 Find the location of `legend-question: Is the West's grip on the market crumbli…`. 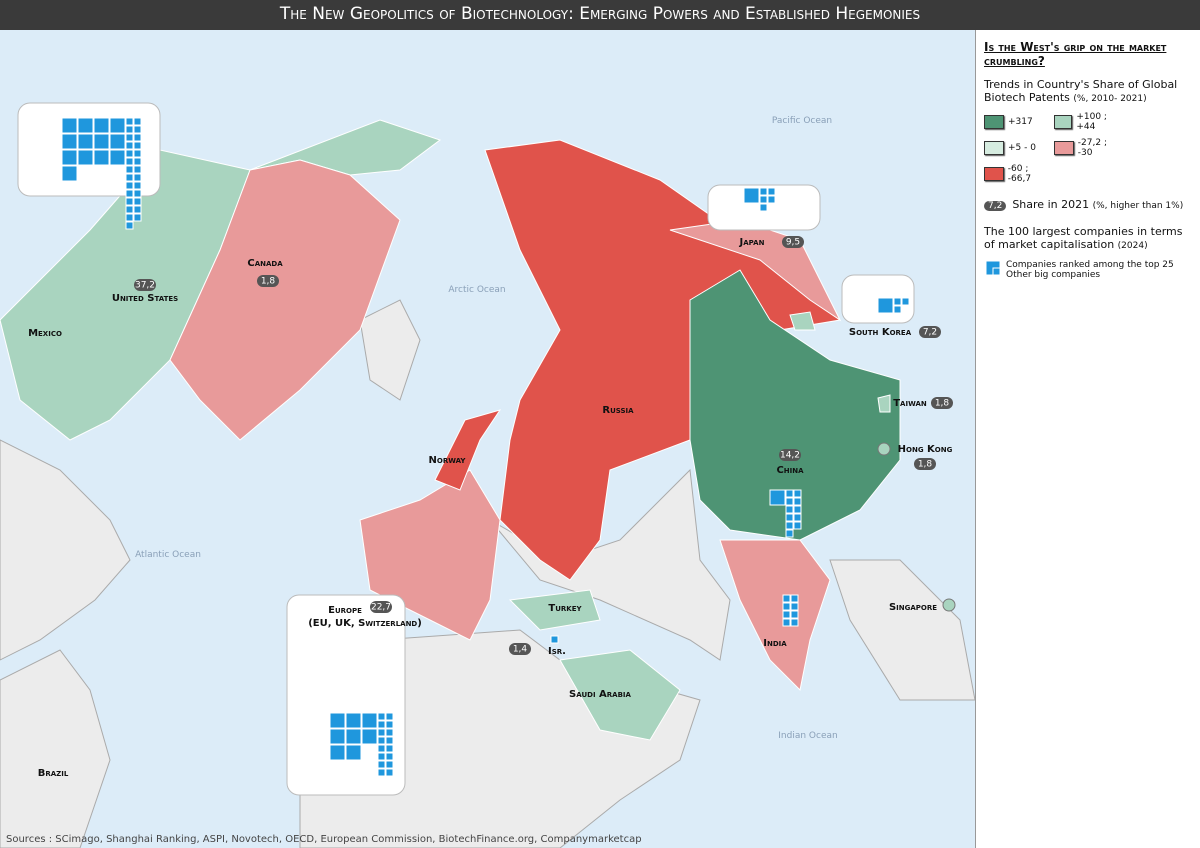

legend-question: Is the West's grip on the market crumbli… is located at coordinates (1075, 54).